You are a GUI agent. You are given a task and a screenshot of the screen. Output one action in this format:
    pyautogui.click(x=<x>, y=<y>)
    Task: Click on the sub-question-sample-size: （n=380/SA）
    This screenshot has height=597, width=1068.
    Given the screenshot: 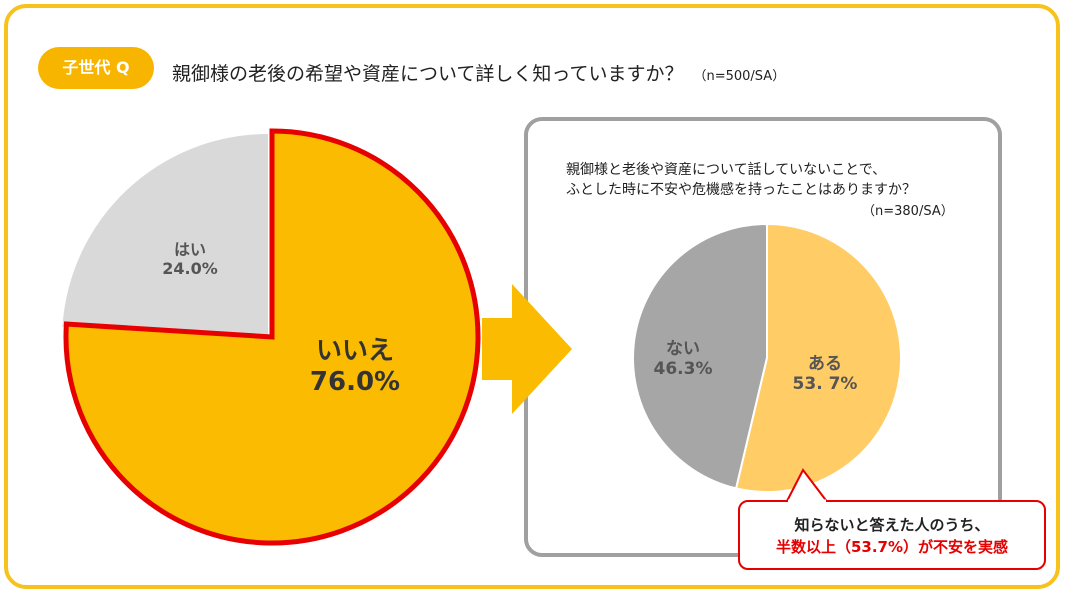 What is the action you would take?
    pyautogui.click(x=908, y=211)
    